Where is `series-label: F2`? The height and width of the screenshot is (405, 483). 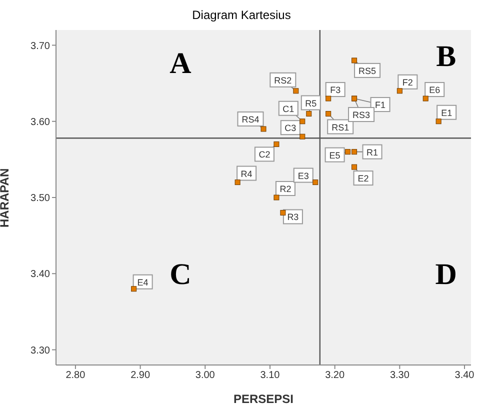
series-label: F2 is located at coordinates (407, 82).